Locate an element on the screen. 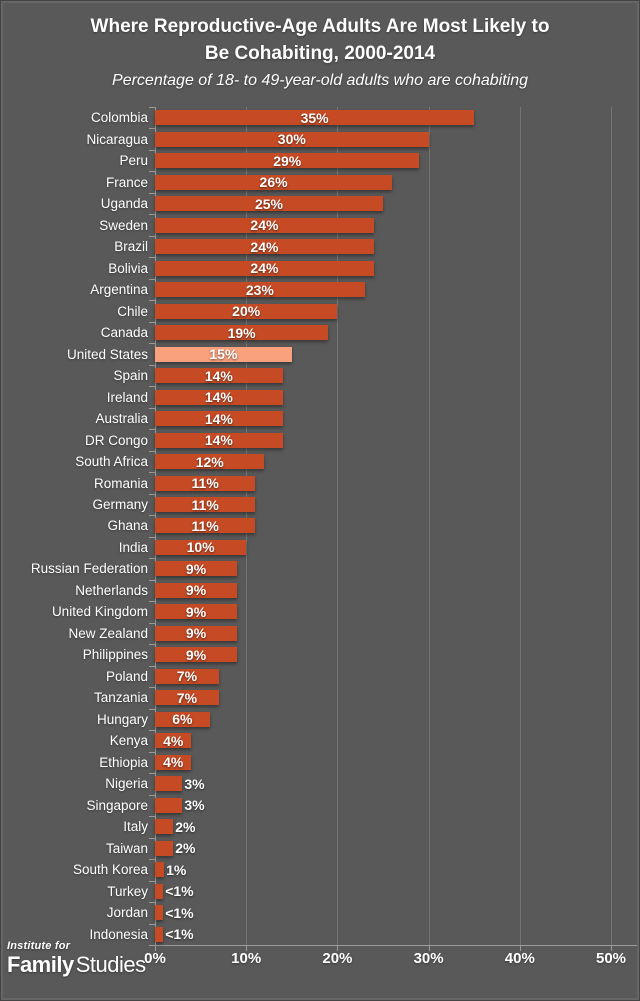 The width and height of the screenshot is (640, 1001). bar-row: Spain 14% is located at coordinates (320, 375).